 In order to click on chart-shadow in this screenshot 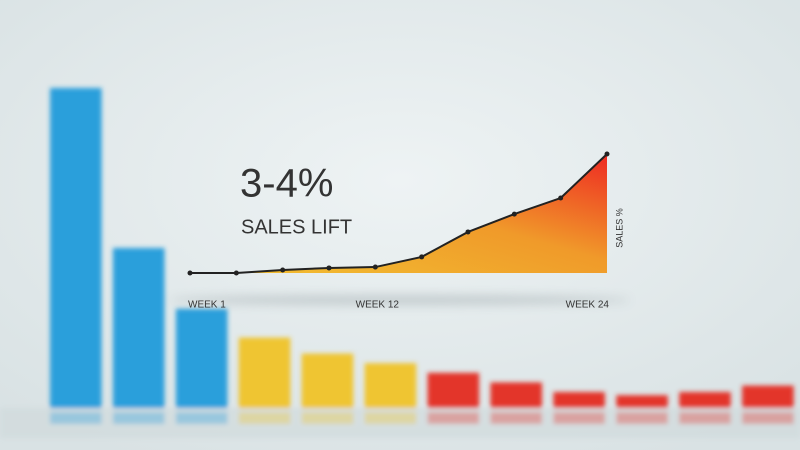, I will do `click(400, 300)`.